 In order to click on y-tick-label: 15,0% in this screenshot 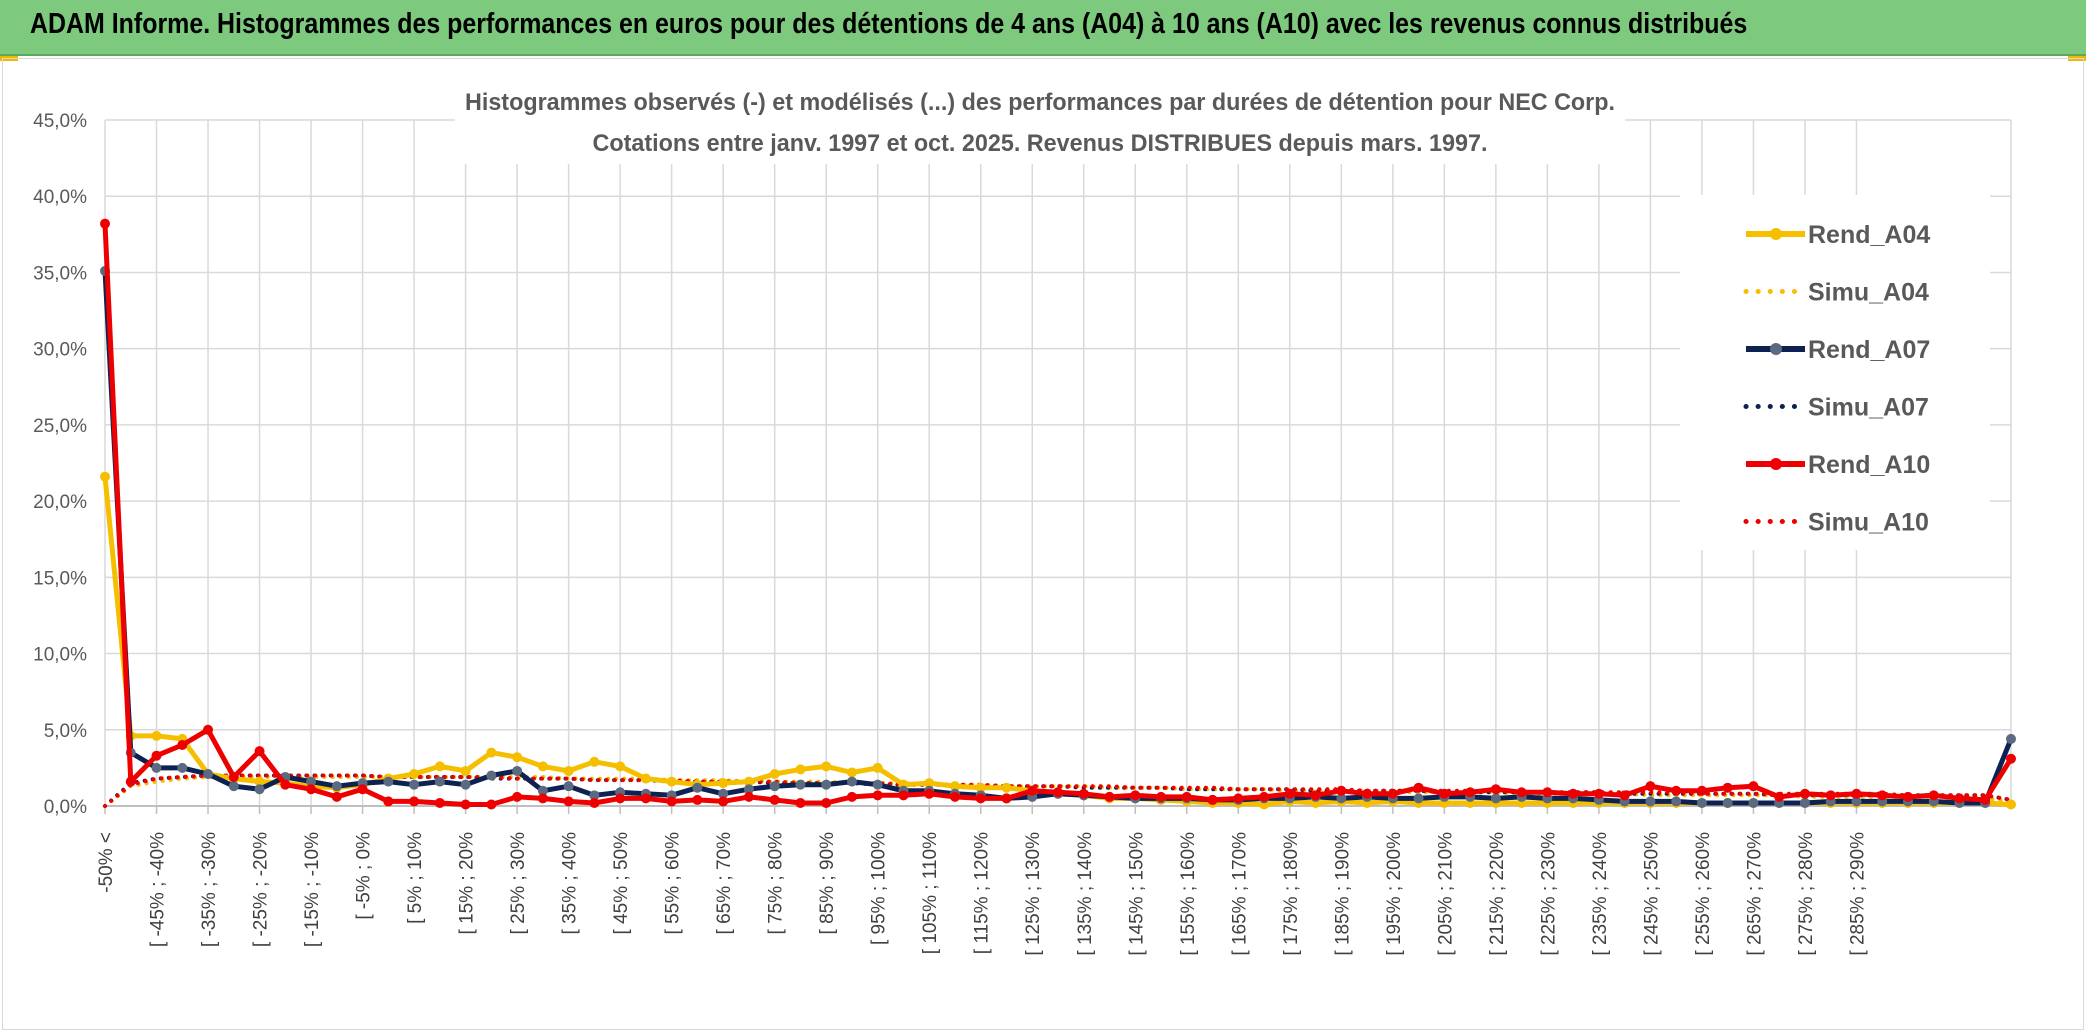, I will do `click(60, 578)`.